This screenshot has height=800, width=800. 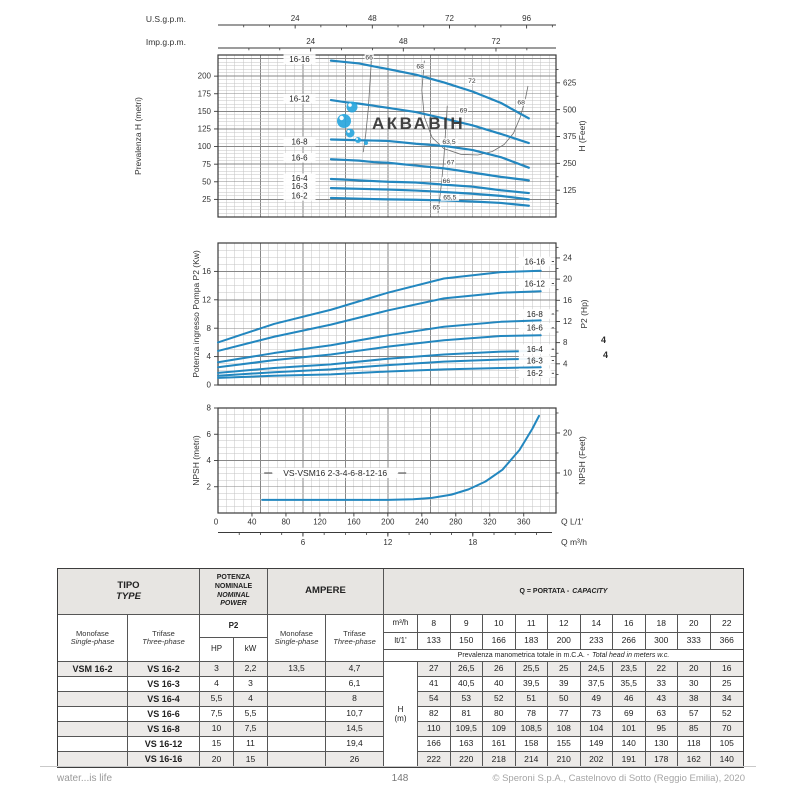 I want to click on table-header-monofase: Monofase Single-phase, so click(x=93, y=638).